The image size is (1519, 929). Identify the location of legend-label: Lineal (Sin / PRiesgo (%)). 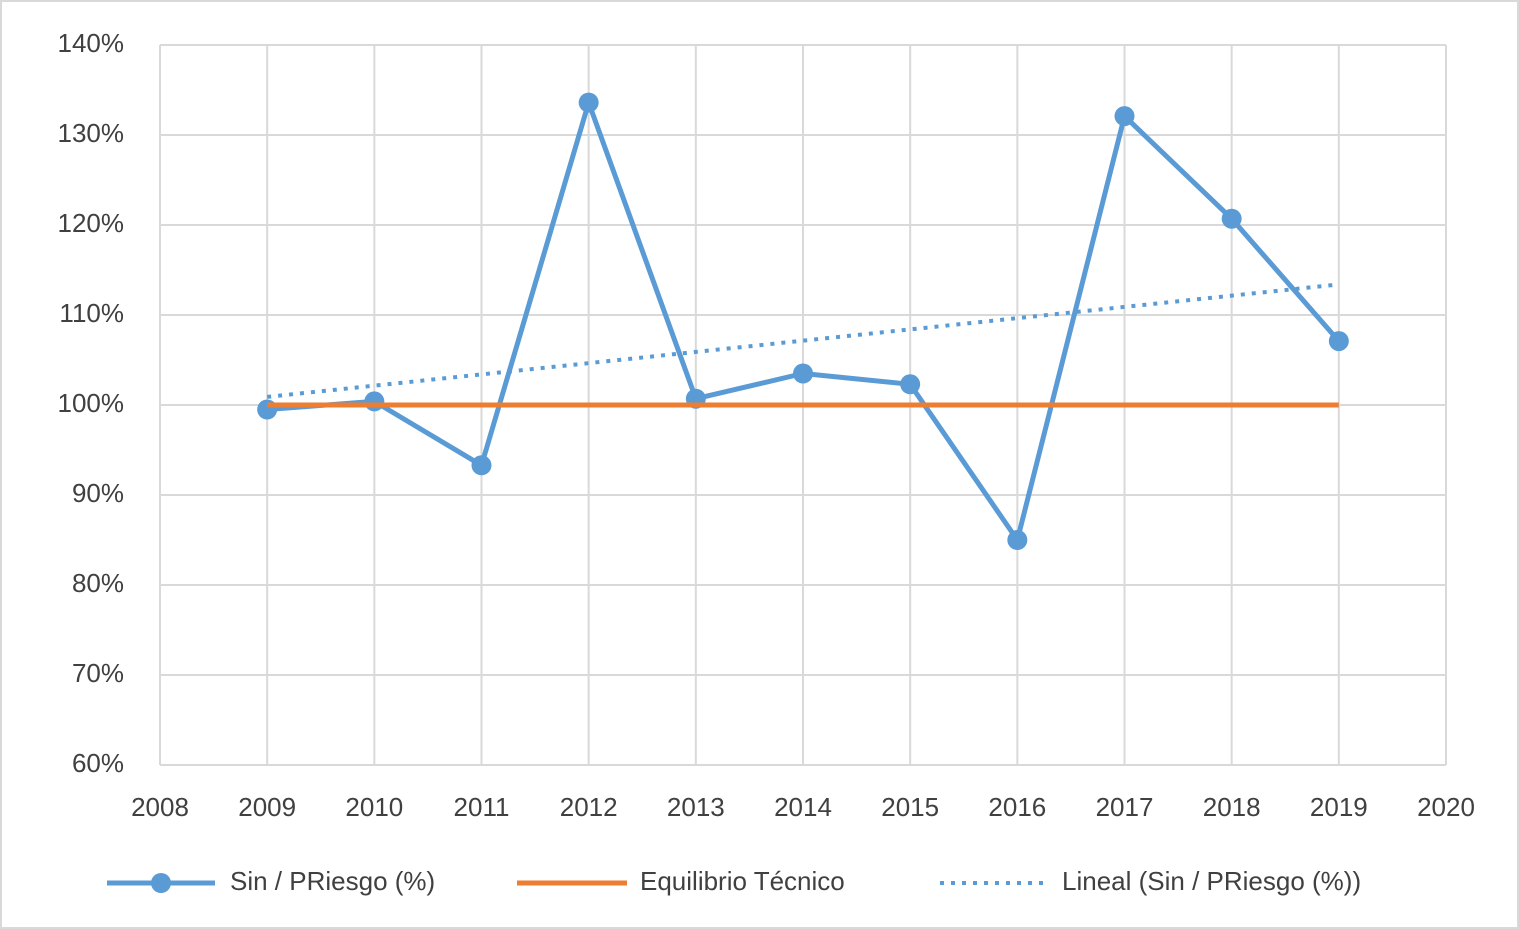
(1211, 881).